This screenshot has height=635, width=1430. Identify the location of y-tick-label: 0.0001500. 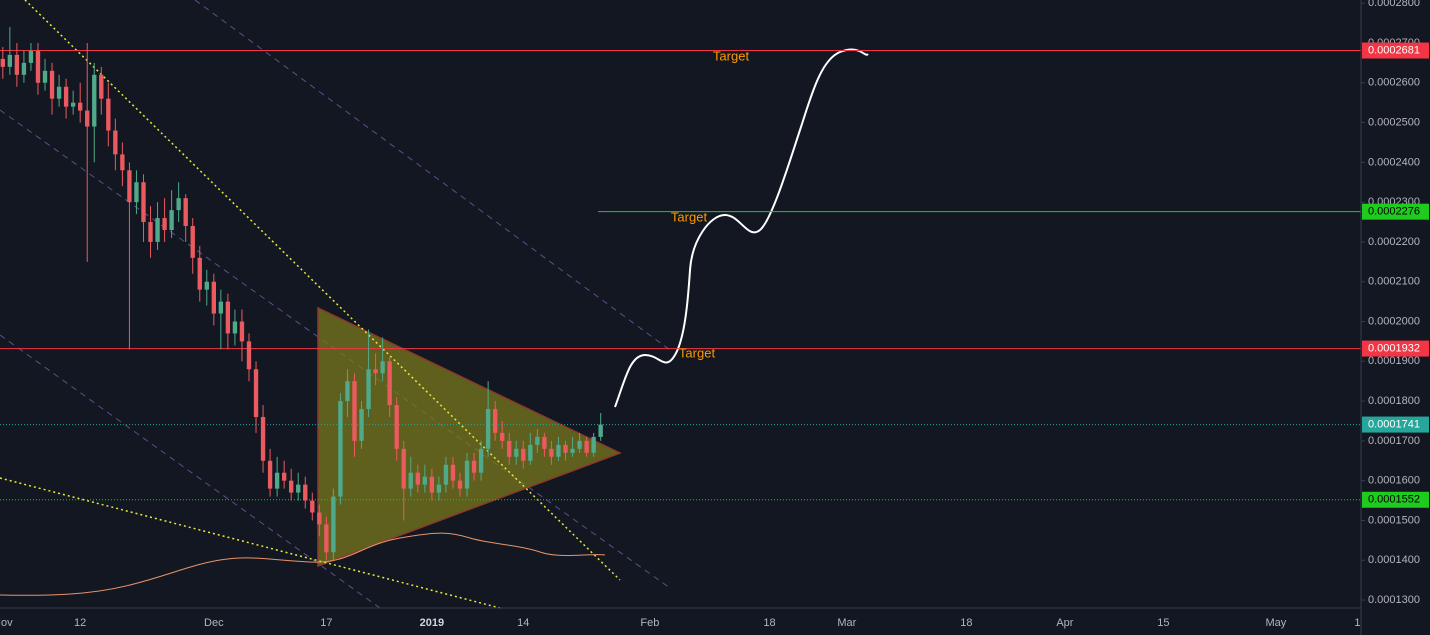
(1394, 520).